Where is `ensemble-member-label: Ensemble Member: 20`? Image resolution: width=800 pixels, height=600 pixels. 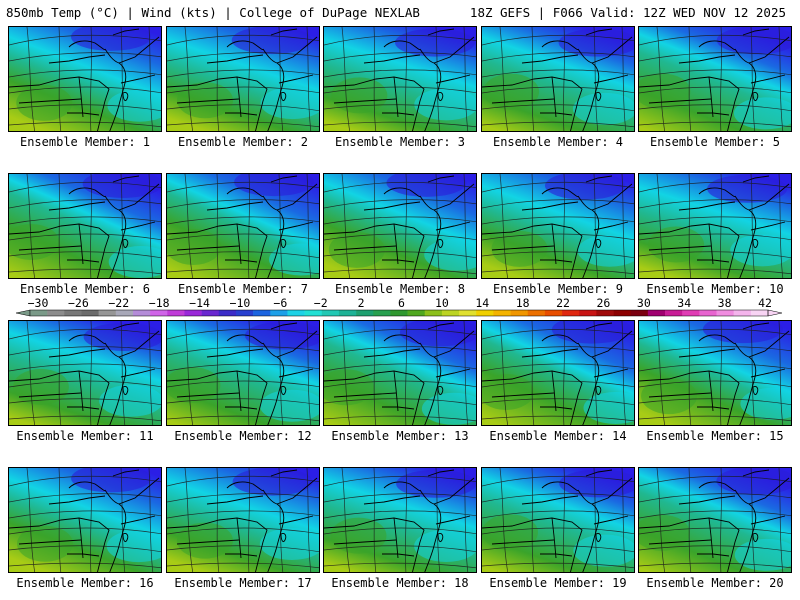
ensemble-member-label: Ensemble Member: 20 is located at coordinates (715, 583).